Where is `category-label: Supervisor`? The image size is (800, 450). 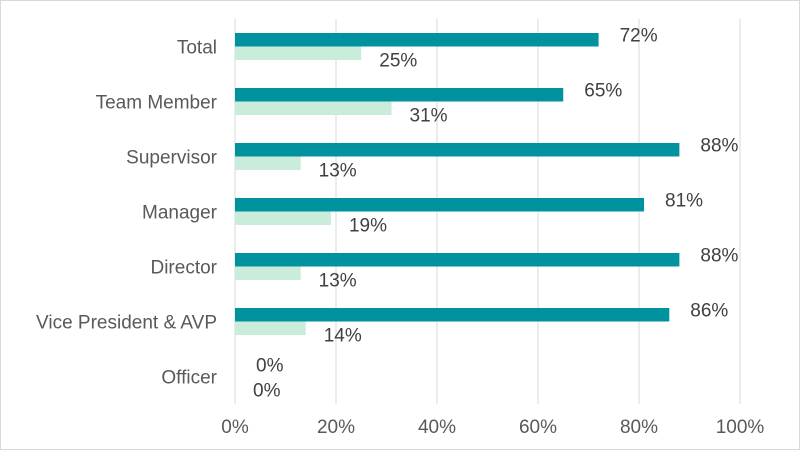
category-label: Supervisor is located at coordinates (171, 158).